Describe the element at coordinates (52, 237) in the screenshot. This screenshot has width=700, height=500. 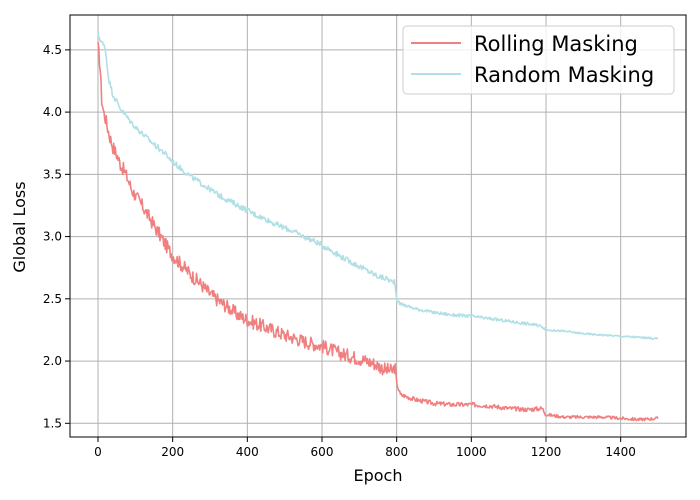
I see `y-tick-label-3: 3.0` at that location.